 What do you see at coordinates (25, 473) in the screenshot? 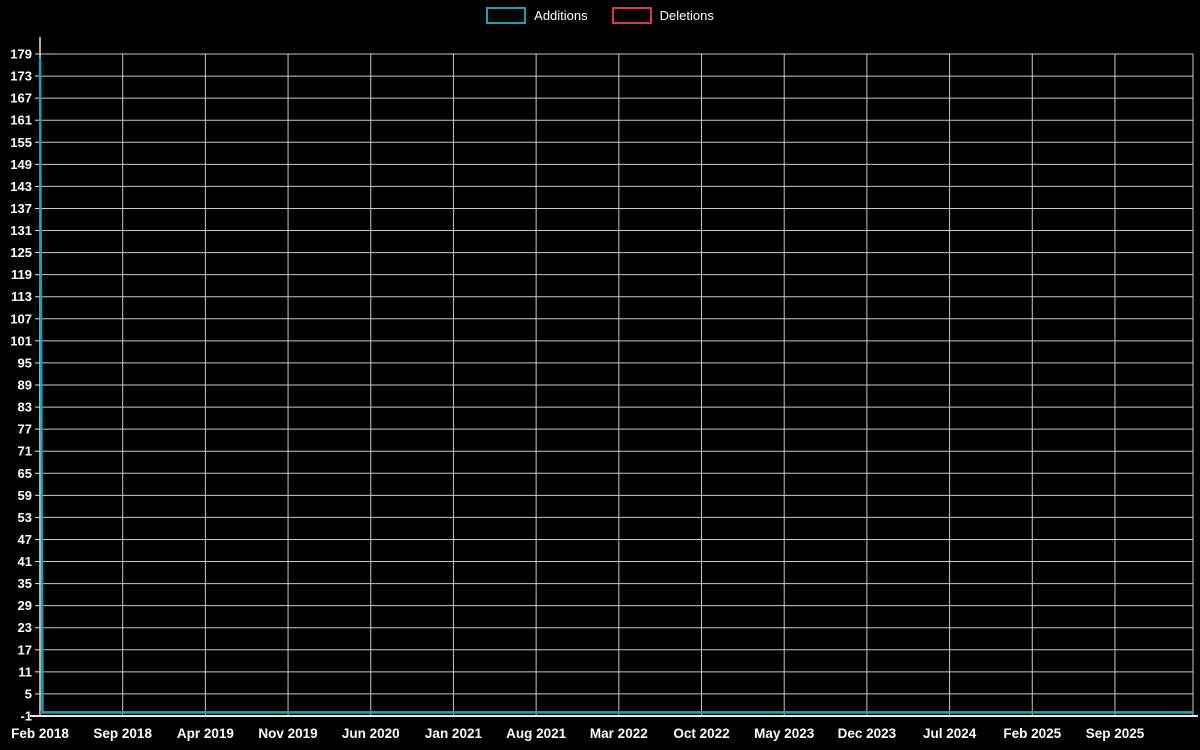
I see `y-tick-label: 65` at bounding box center [25, 473].